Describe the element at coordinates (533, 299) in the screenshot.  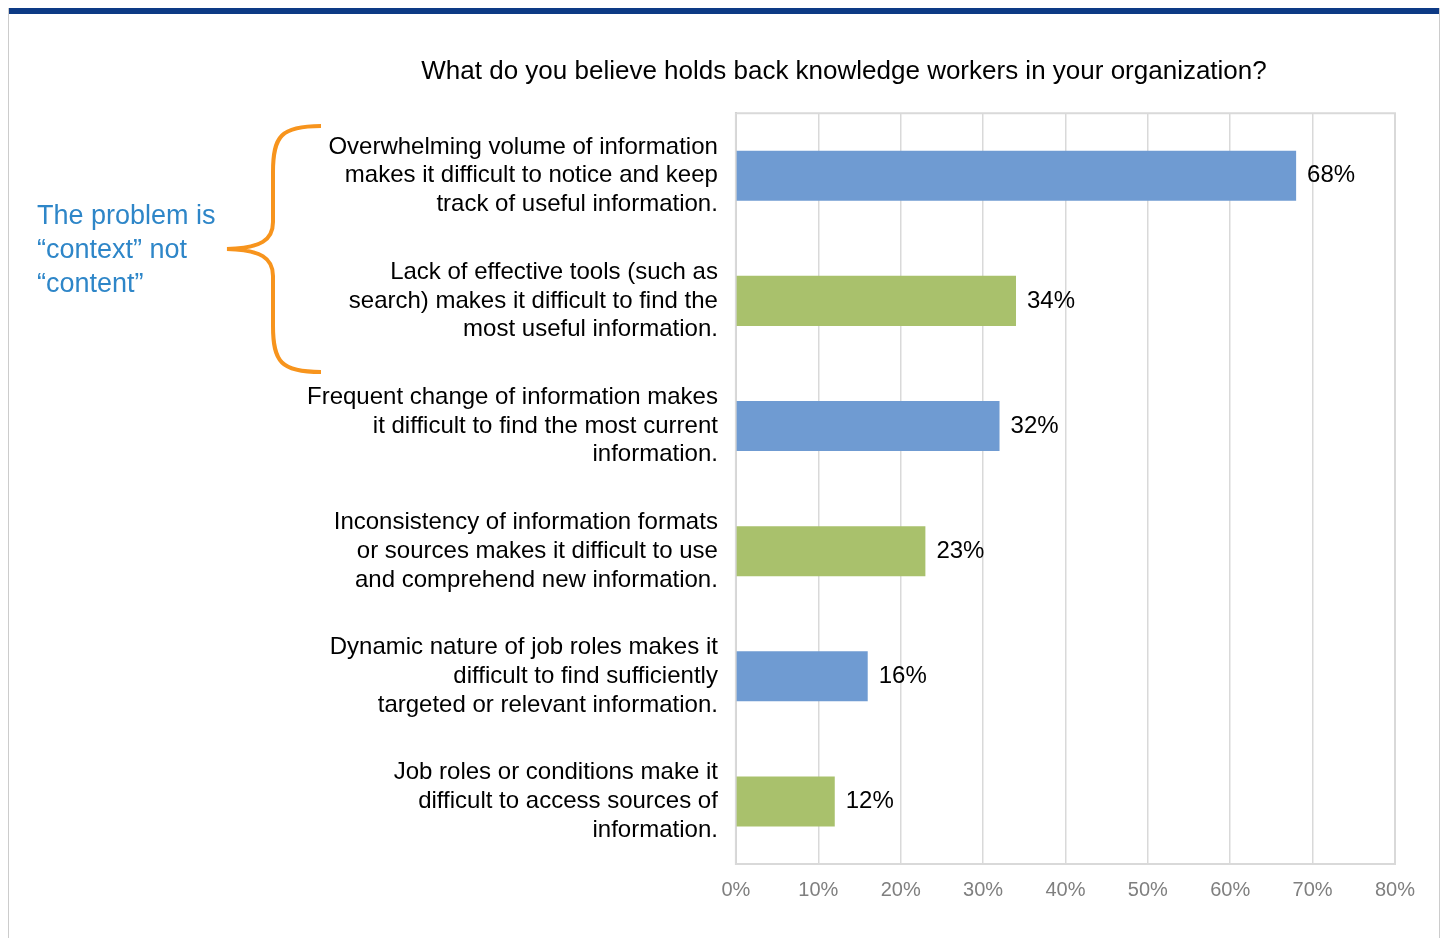
I see `y-tick-label: Lack of effective tools (such as search) makes it difficult to find the most useful information.` at that location.